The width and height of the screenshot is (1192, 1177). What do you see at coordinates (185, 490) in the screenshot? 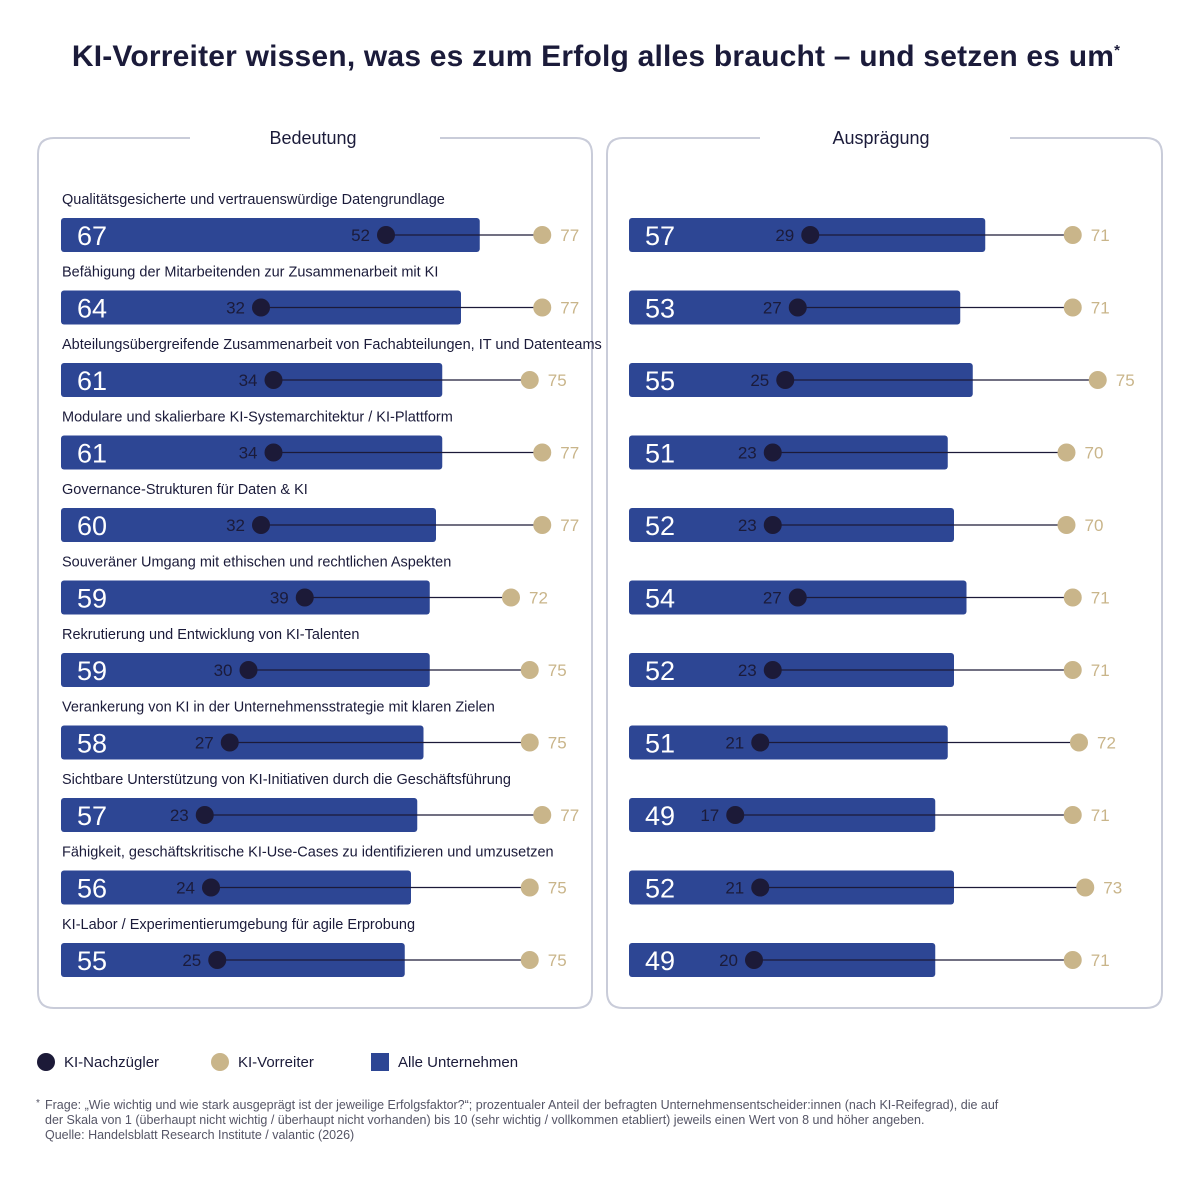
I see `category-label: Governance-Strukturen für Daten & KI` at bounding box center [185, 490].